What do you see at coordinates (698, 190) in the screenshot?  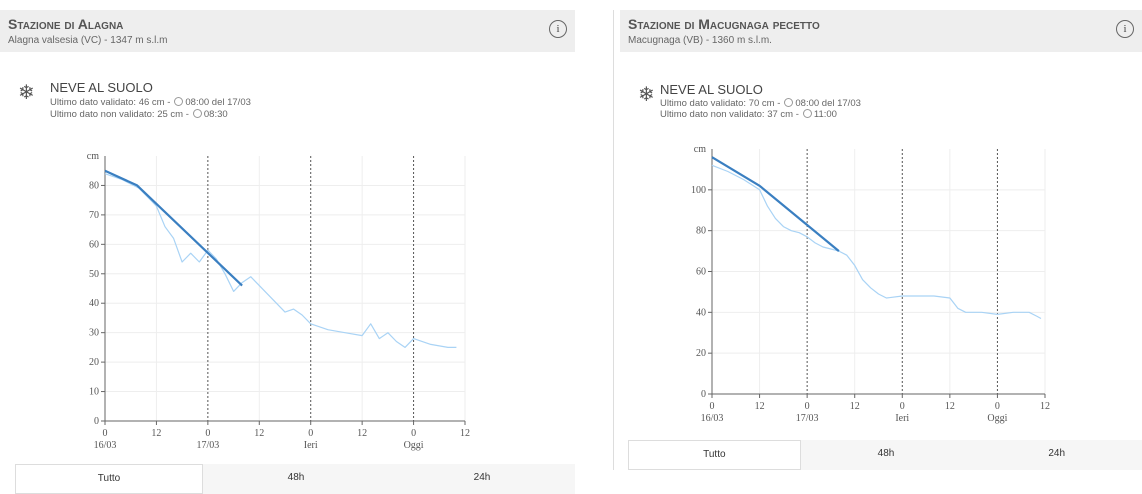 I see `y-tick-label: 100` at bounding box center [698, 190].